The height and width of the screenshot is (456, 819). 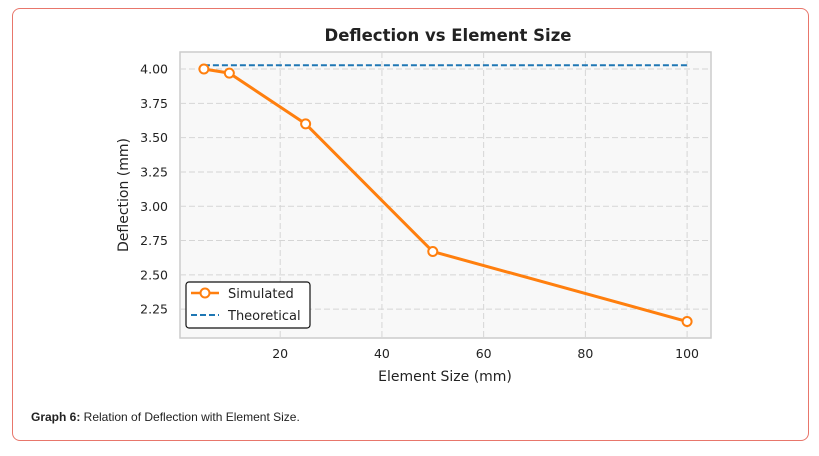 What do you see at coordinates (382, 353) in the screenshot?
I see `x-tick-label: 40` at bounding box center [382, 353].